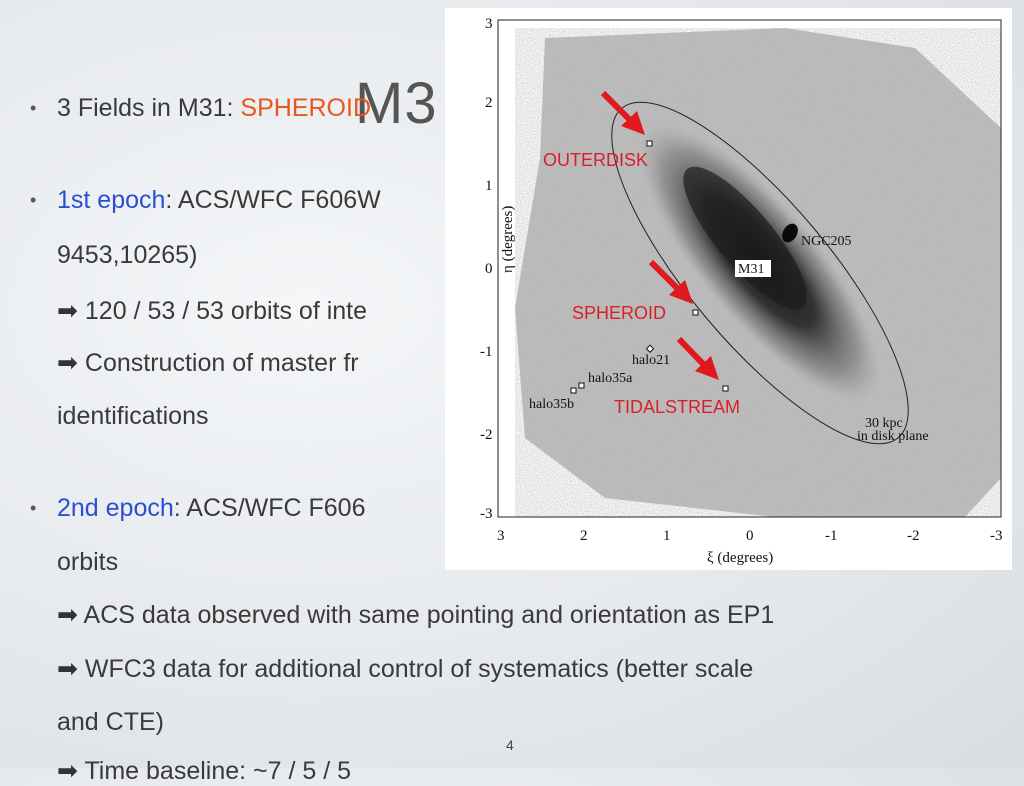 This screenshot has height=786, width=1024. Describe the element at coordinates (489, 24) in the screenshot. I see `y-tick-label: 3` at that location.